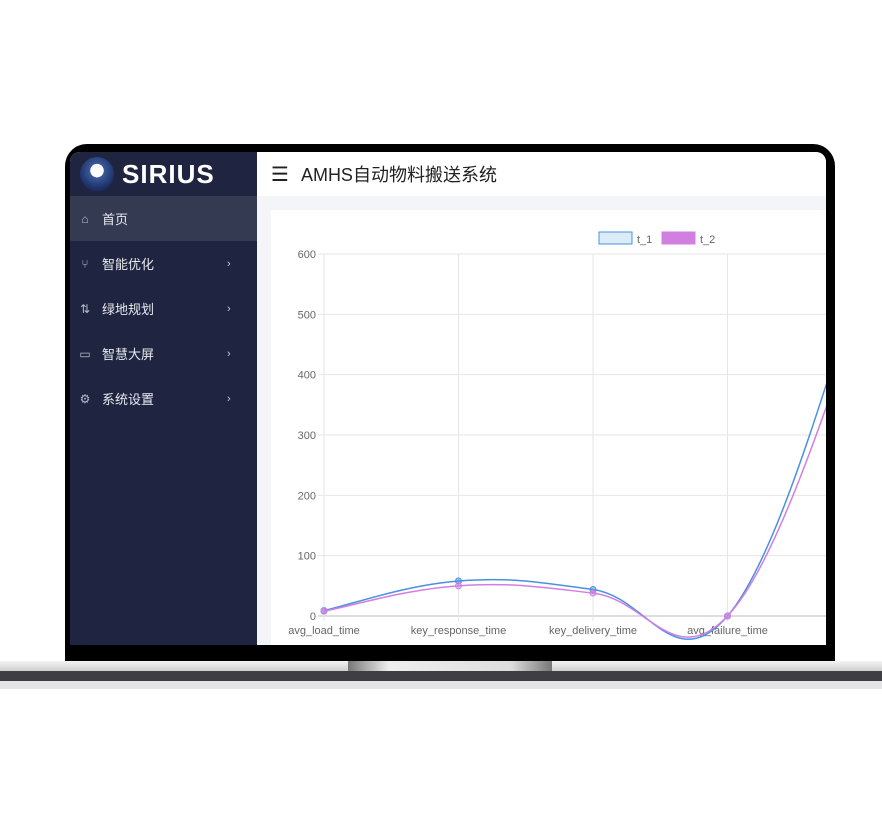 The image size is (882, 834). I want to click on laptop-notch, so click(450, 666).